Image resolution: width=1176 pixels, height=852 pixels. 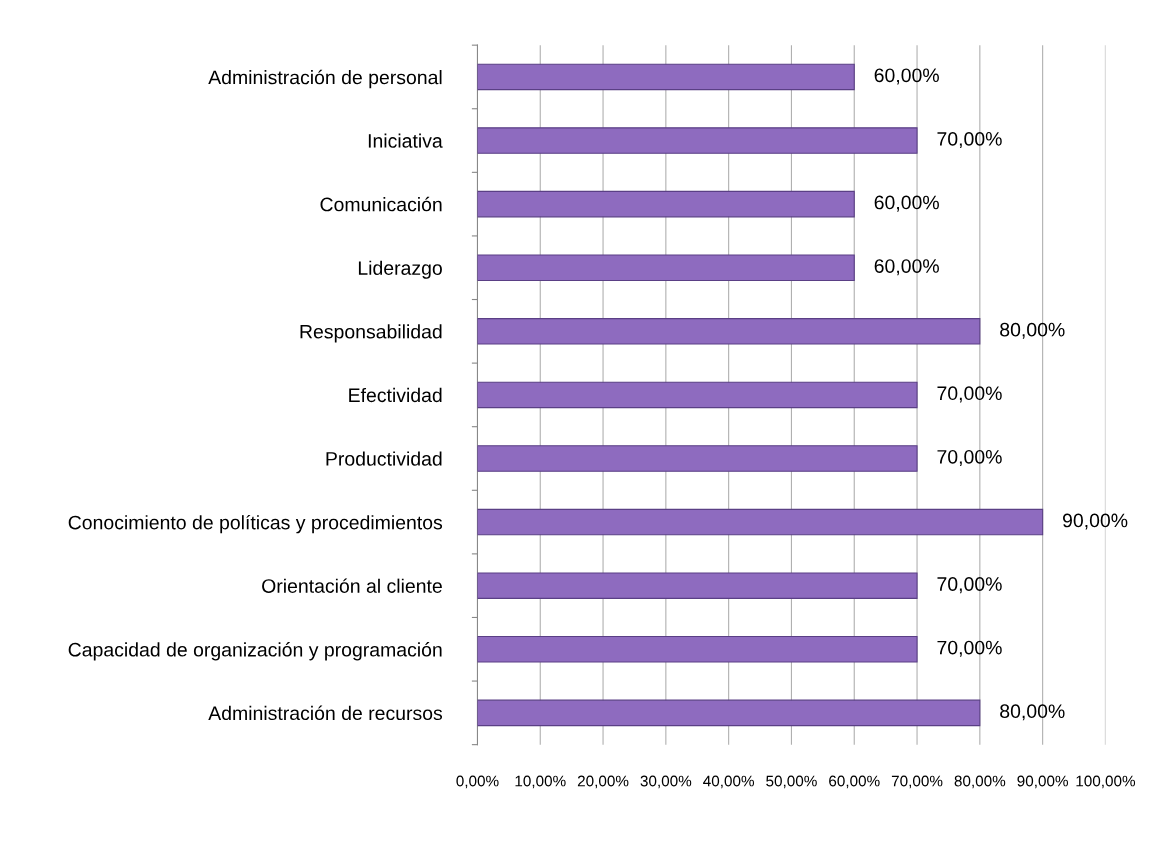 What do you see at coordinates (255, 524) in the screenshot?
I see `y-tick-label: Conocimiento de políticas y procedimientos` at bounding box center [255, 524].